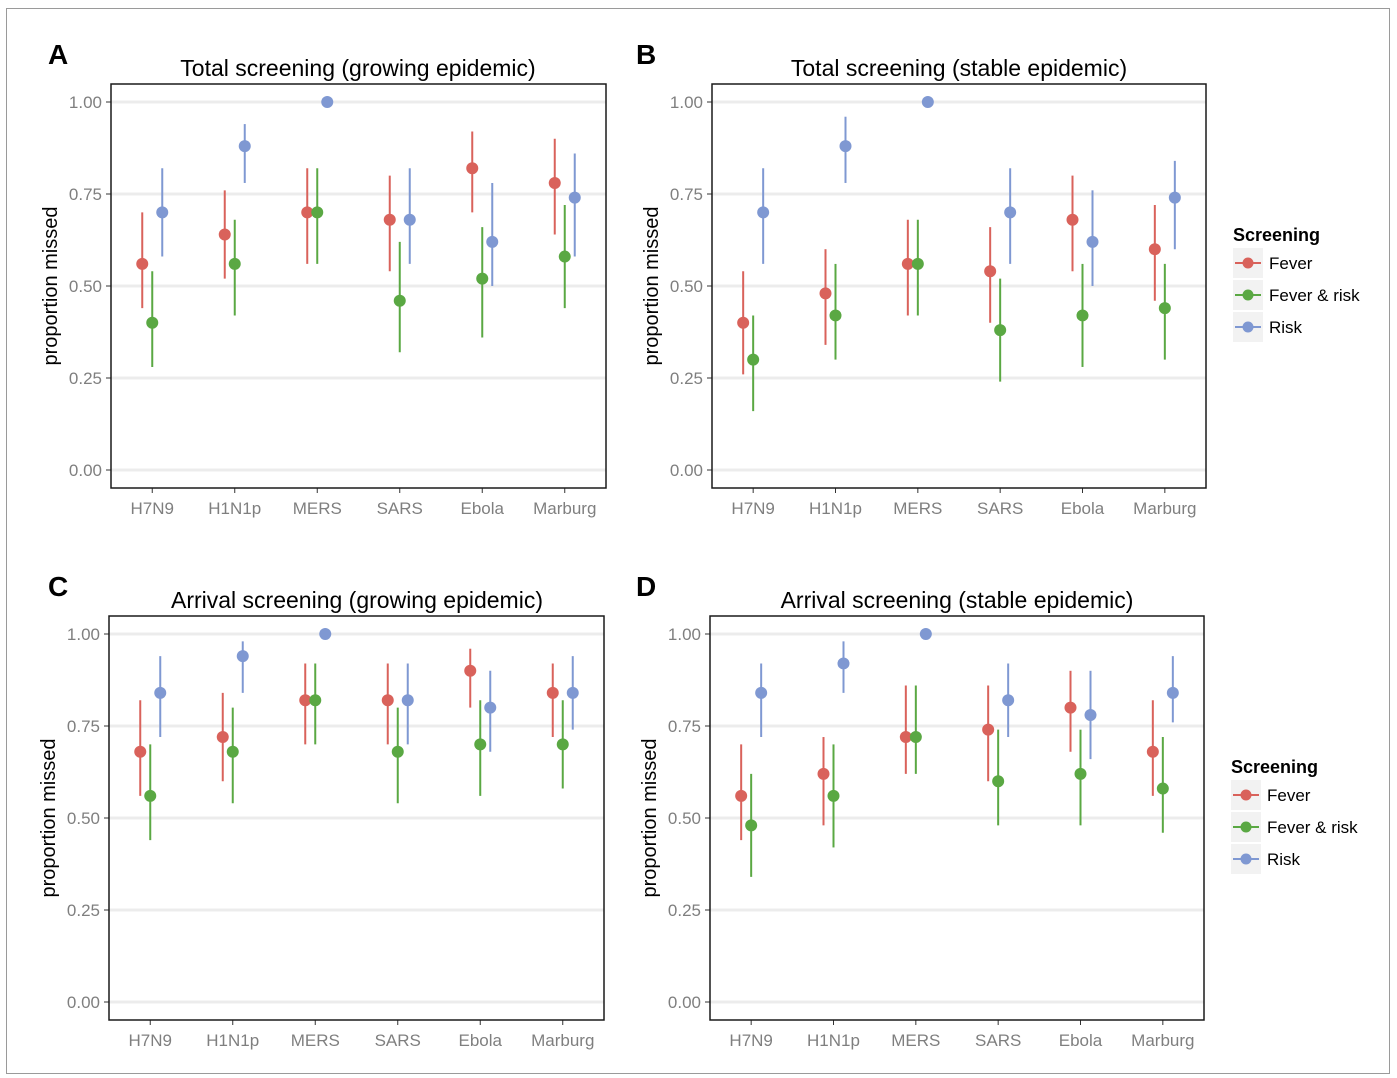 Image resolution: width=1397 pixels, height=1078 pixels. Describe the element at coordinates (1274, 767) in the screenshot. I see `legend-bottom-title: Screening` at that location.